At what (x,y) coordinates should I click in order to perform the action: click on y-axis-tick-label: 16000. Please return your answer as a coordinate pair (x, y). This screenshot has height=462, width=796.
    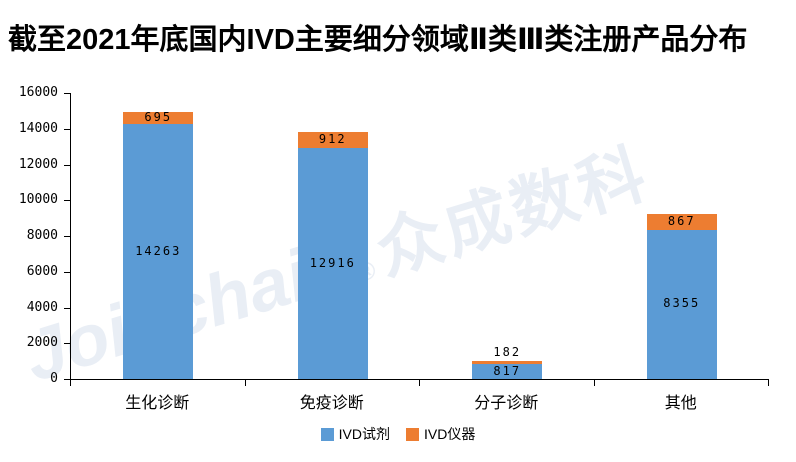
    Looking at the image, I should click on (38, 92).